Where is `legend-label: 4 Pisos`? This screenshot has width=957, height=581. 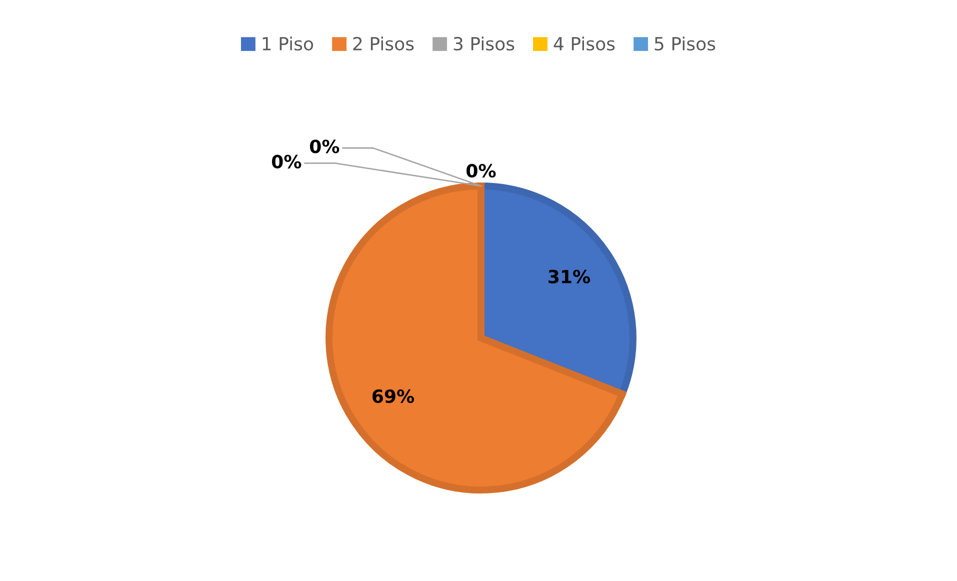
legend-label: 4 Pisos is located at coordinates (584, 43).